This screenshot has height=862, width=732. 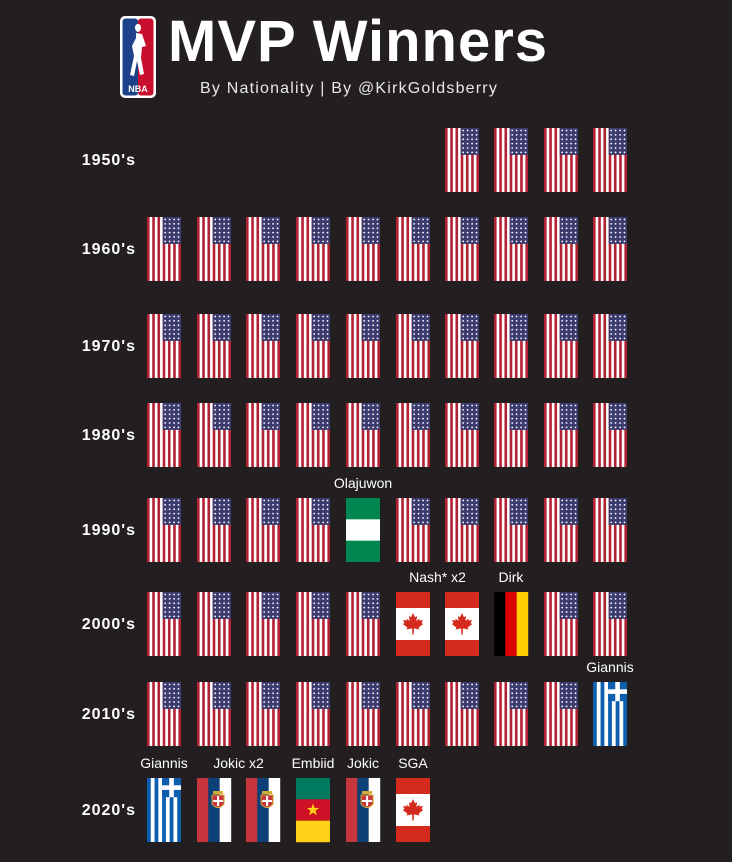 What do you see at coordinates (413, 763) in the screenshot?
I see `winner-annotation: SGA` at bounding box center [413, 763].